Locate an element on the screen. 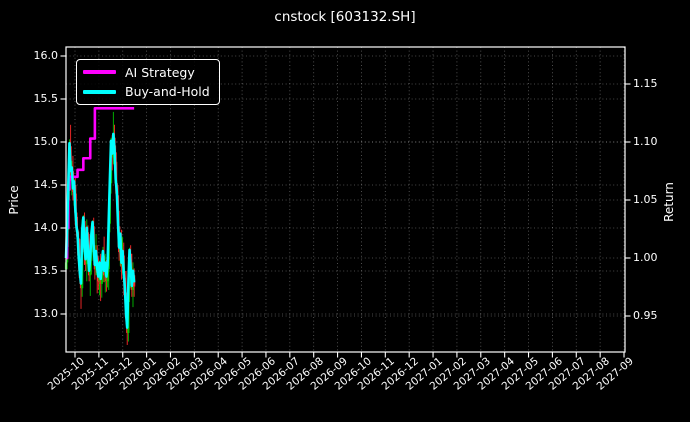 Image resolution: width=690 pixels, height=422 pixels. price-tick-label: 13.0 is located at coordinates (46, 313).